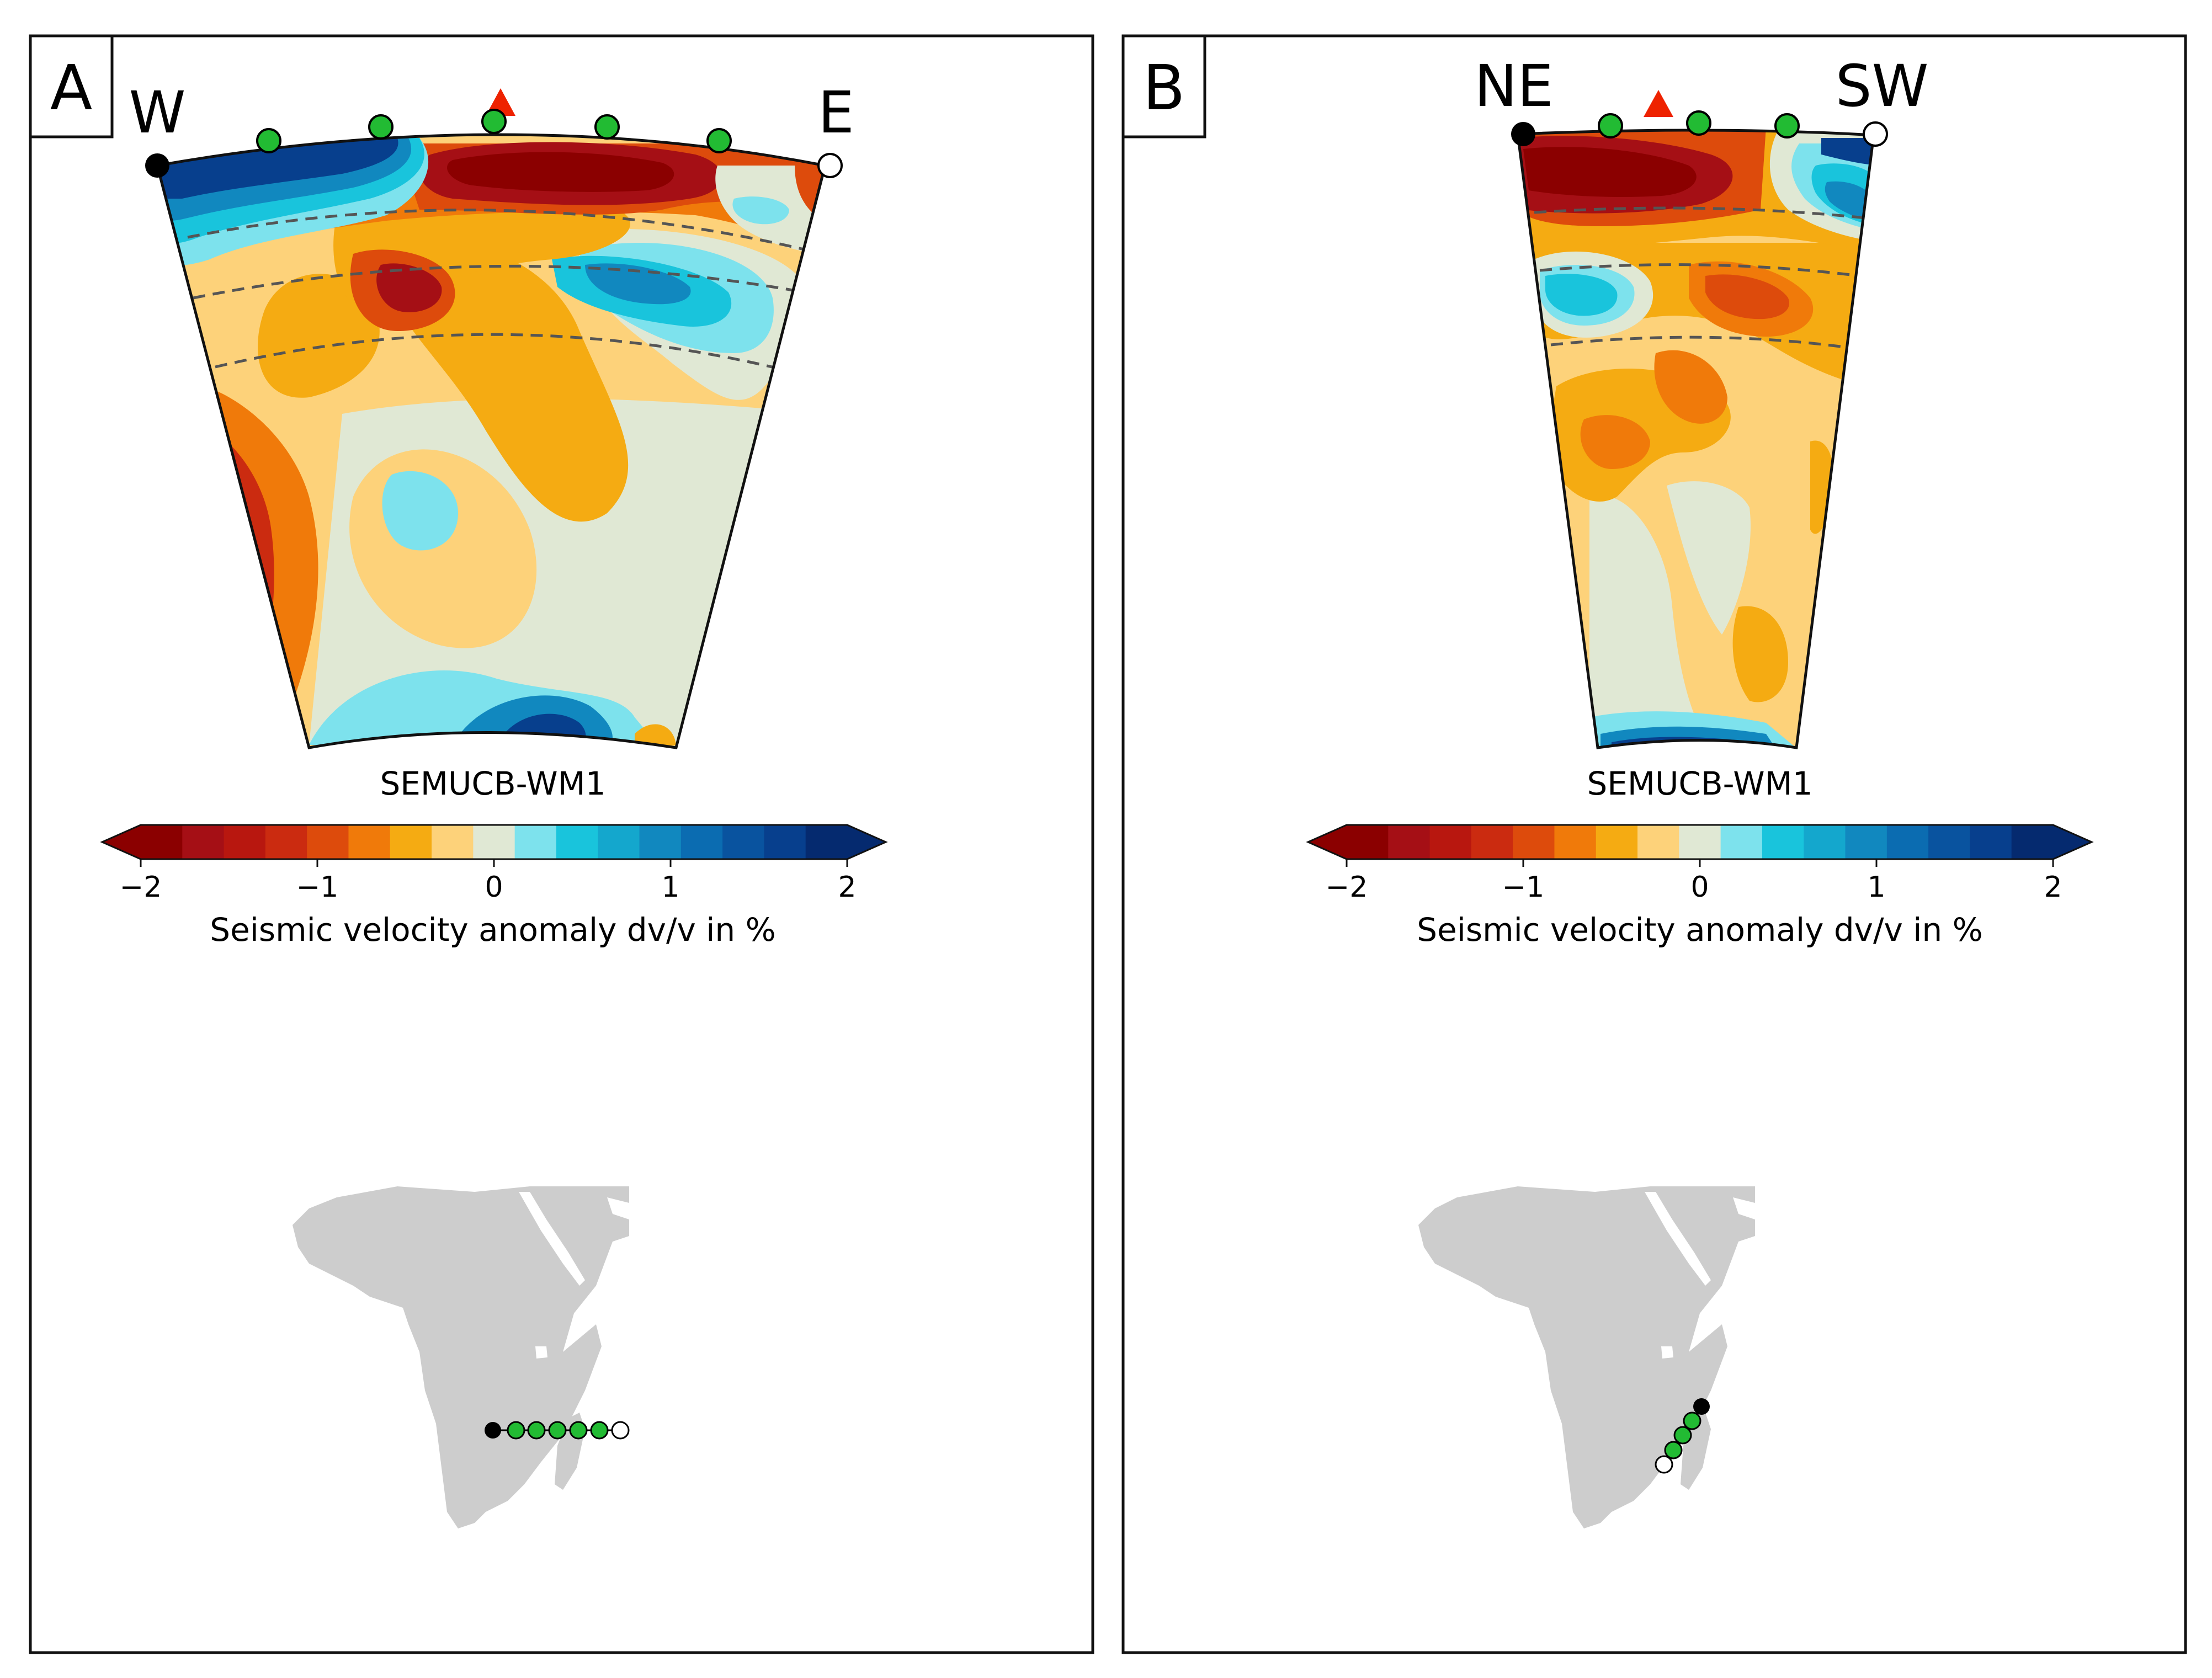 This screenshot has width=2212, height=1678. Describe the element at coordinates (491, 441) in the screenshot. I see `panel-a-cross-section` at that location.